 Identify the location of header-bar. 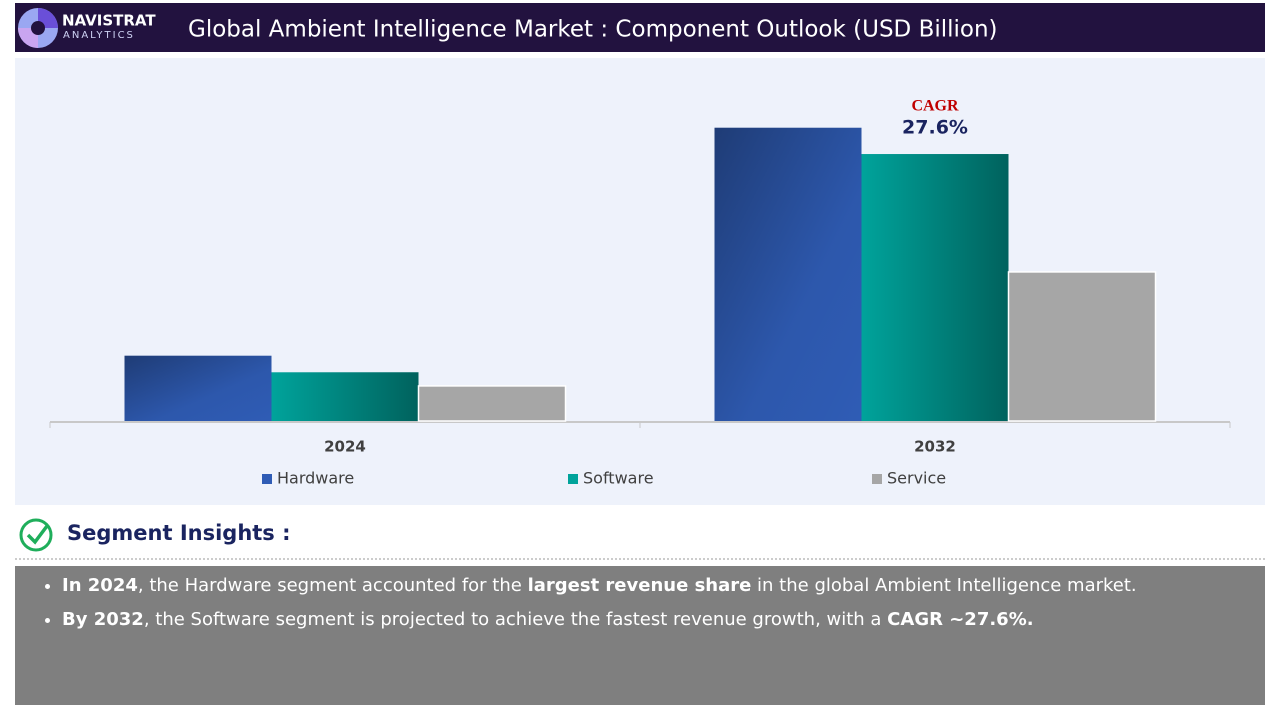
(640, 27).